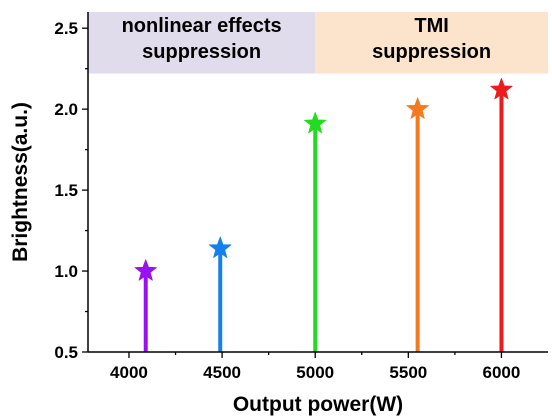 This screenshot has height=416, width=552. What do you see at coordinates (20, 182) in the screenshot?
I see `y-axis-title: Brightness(a.u.)` at bounding box center [20, 182].